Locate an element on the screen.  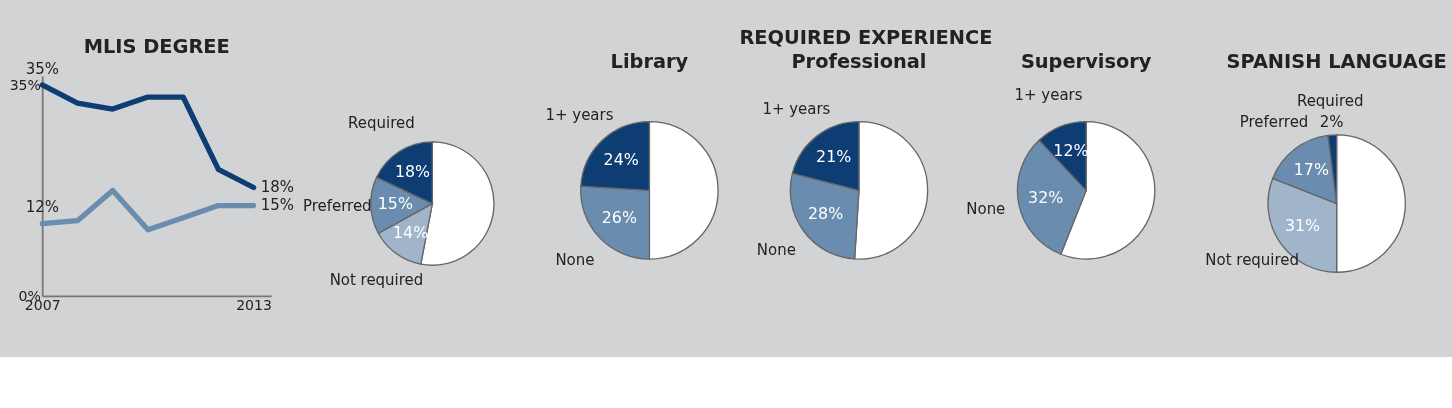
text: REQUIRED EXPERIENCE is located at coordinates (866, 38).